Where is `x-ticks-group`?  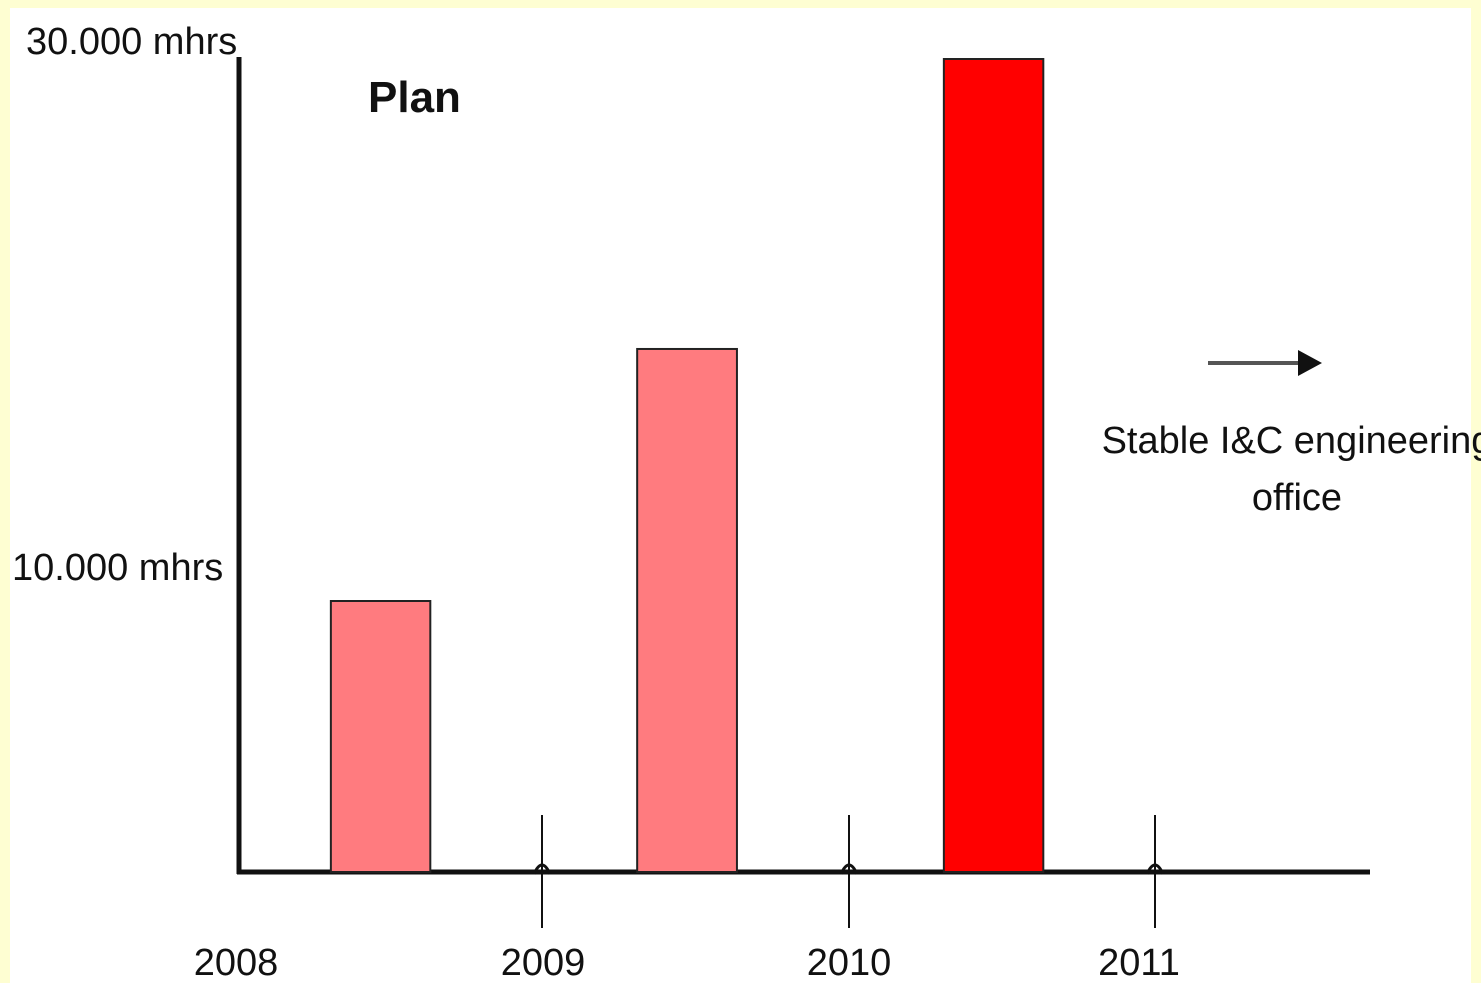 x-ticks-group is located at coordinates (848, 871).